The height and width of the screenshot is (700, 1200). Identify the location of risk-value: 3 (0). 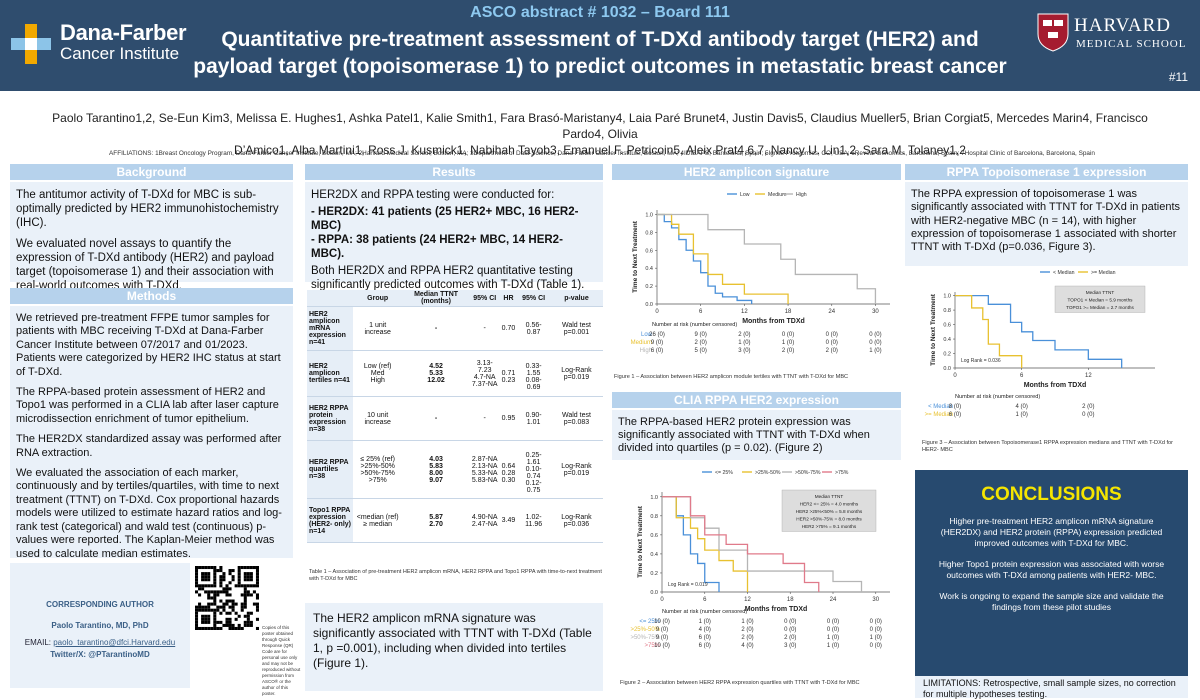
(790, 646).